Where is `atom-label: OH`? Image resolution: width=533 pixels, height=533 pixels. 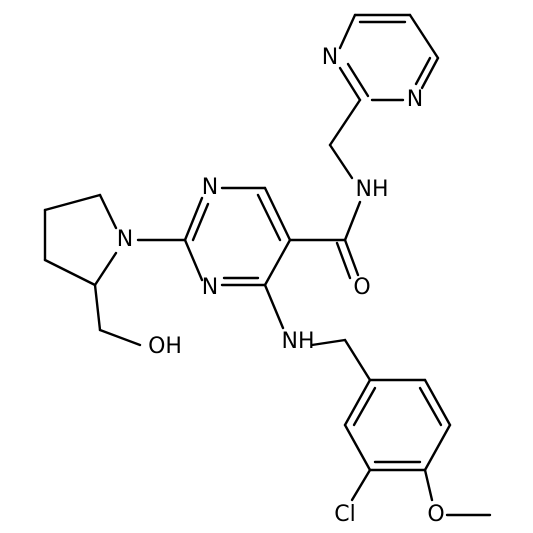 atom-label: OH is located at coordinates (165, 346).